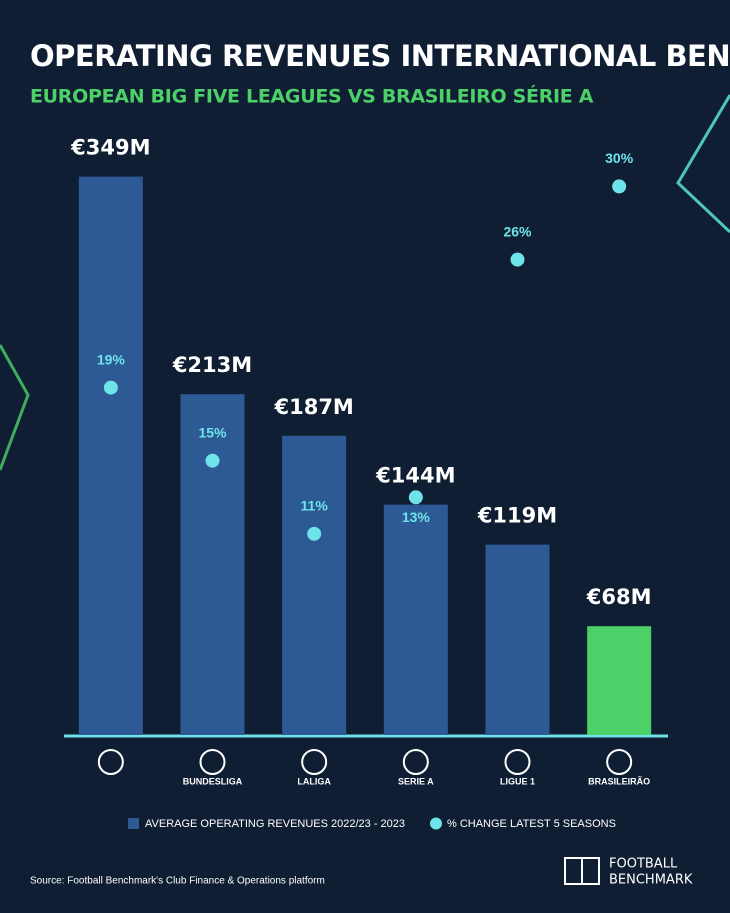 Image resolution: width=730 pixels, height=913 pixels. Describe the element at coordinates (619, 597) in the screenshot. I see `bar-value-label: €68M` at that location.